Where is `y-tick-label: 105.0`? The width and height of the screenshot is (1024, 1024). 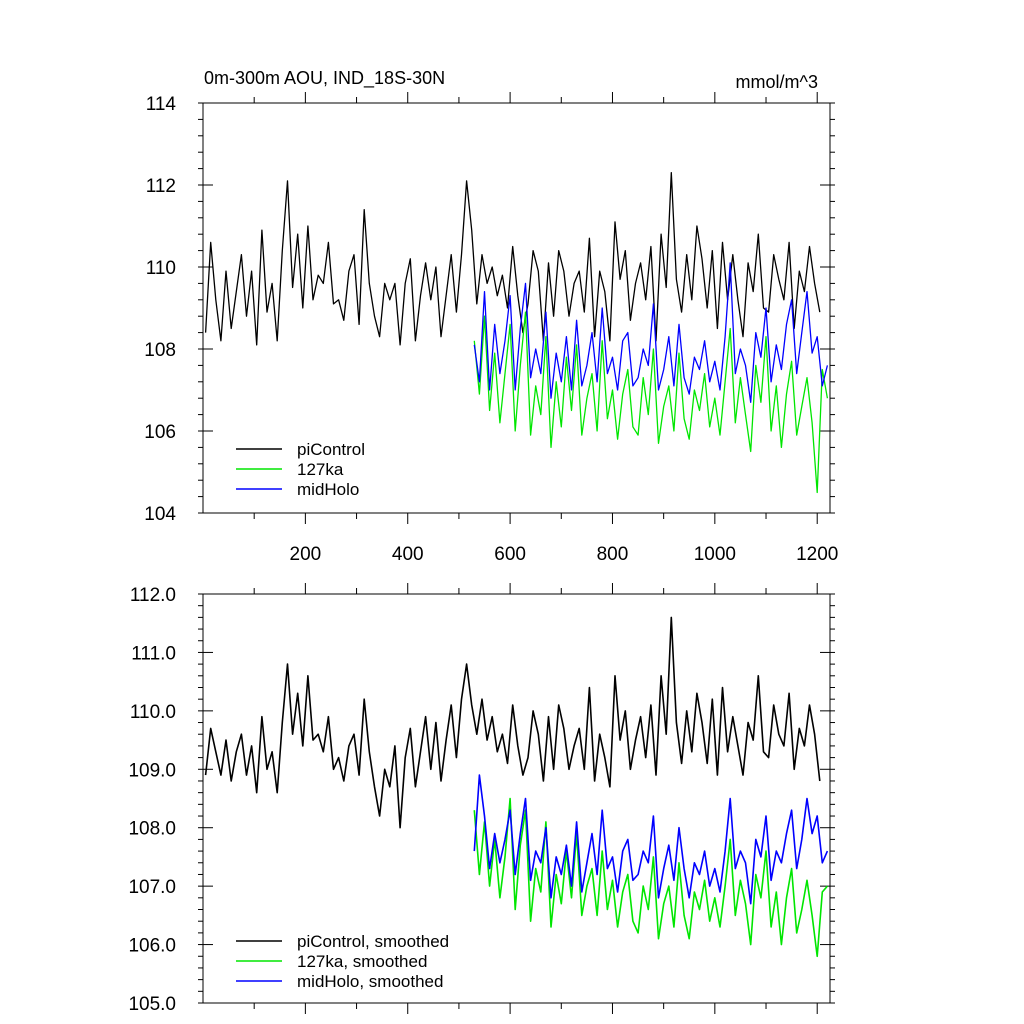 y-tick-label: 105.0 is located at coordinates (152, 1004).